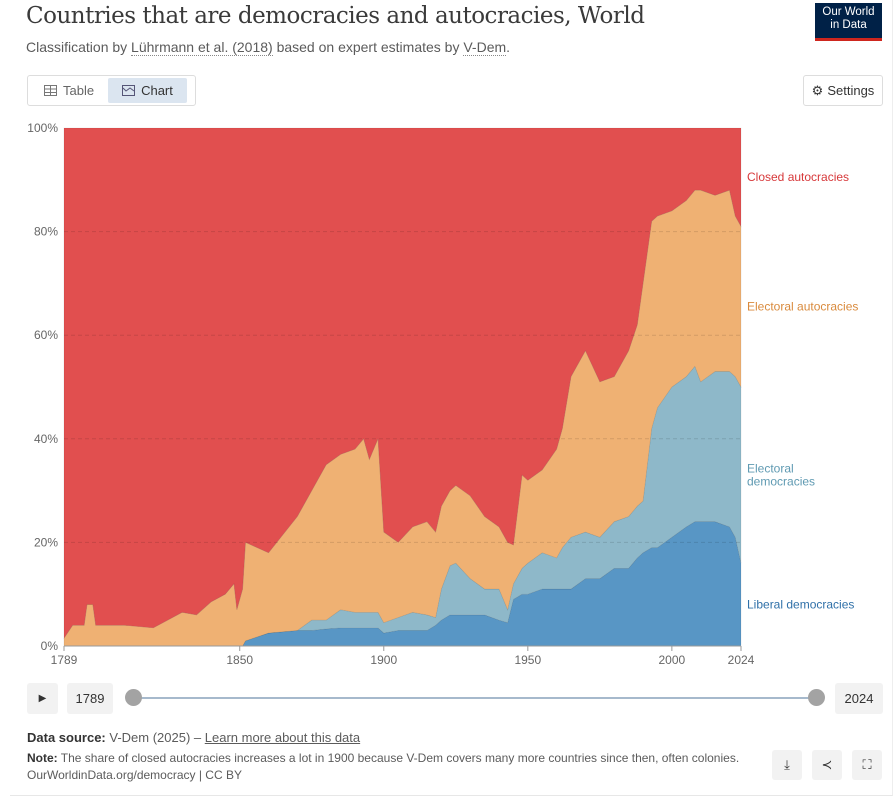 This screenshot has width=893, height=798. What do you see at coordinates (798, 177) in the screenshot?
I see `legend-label: Closed autocracies` at bounding box center [798, 177].